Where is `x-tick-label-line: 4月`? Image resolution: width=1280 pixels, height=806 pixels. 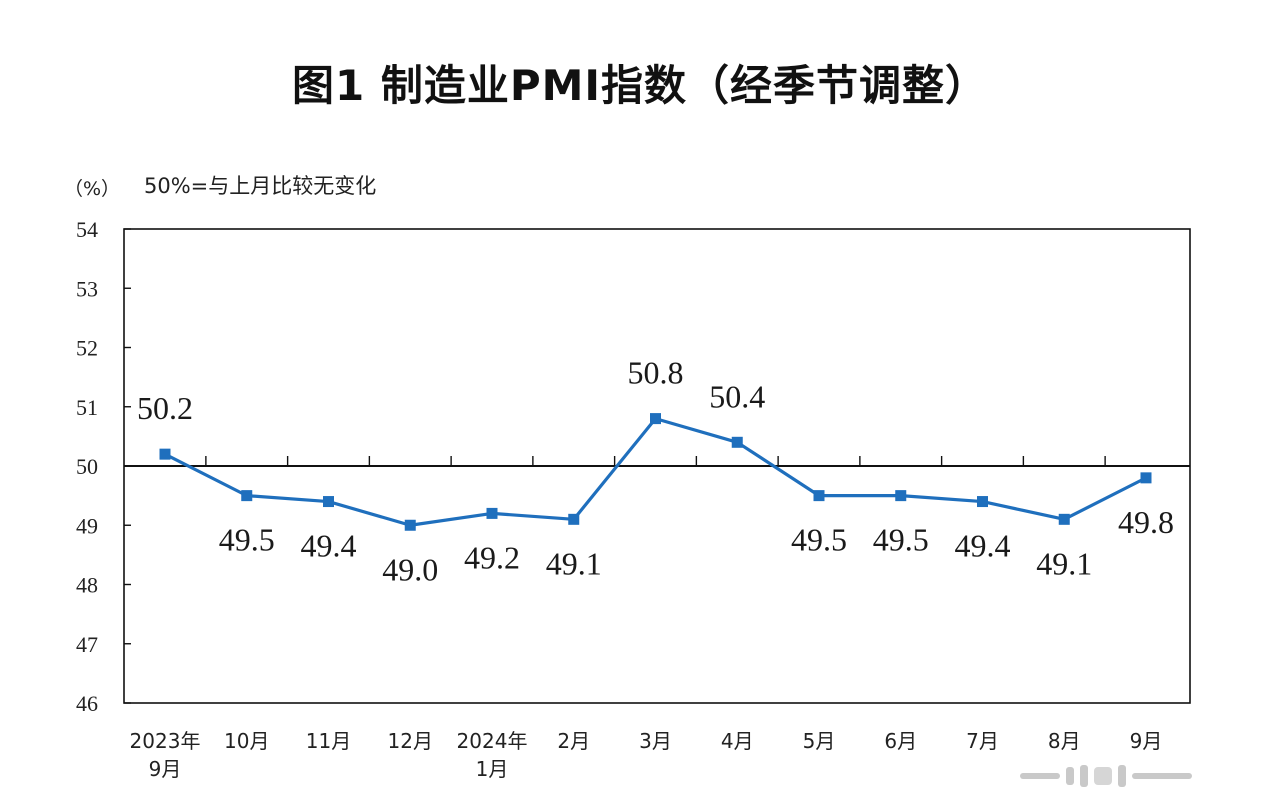
x-tick-label-line: 4月 is located at coordinates (737, 741).